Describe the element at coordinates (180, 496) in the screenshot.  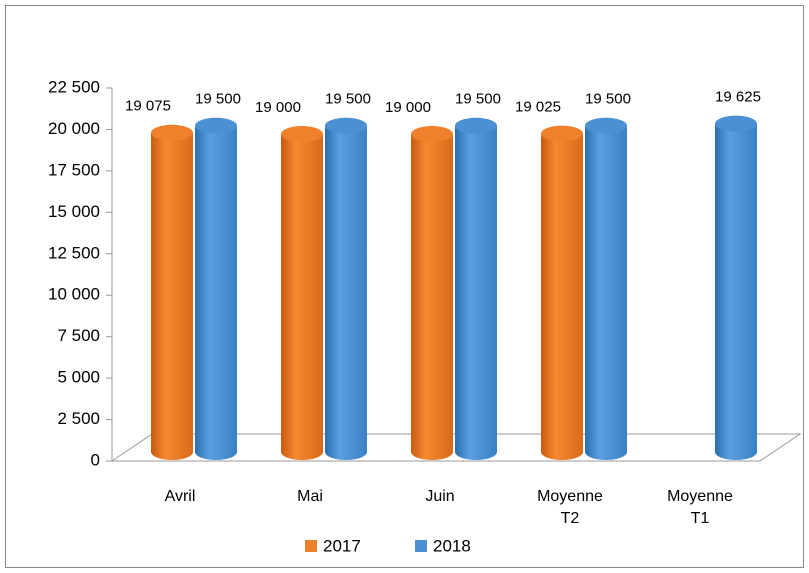
I see `x-tick-label: Avril` at that location.